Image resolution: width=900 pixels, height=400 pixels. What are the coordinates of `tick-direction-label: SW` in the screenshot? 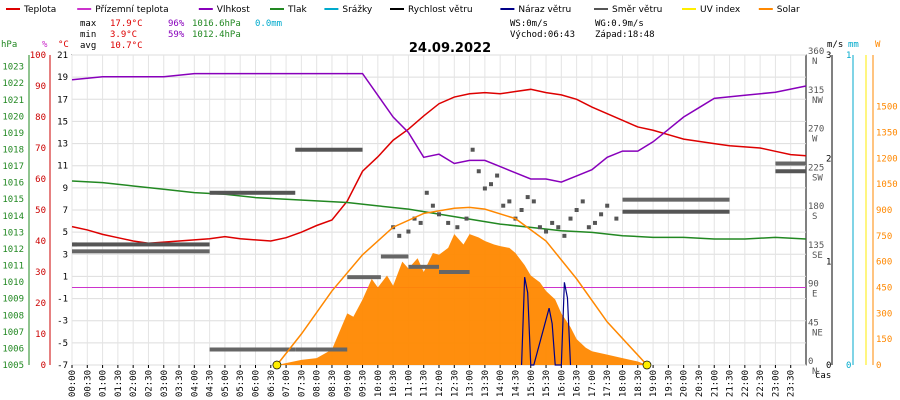 It's located at (817, 178).